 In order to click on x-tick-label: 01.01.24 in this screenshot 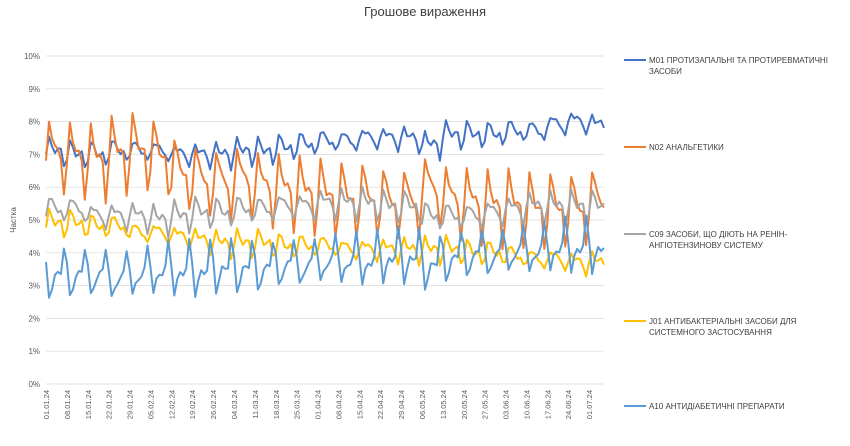, I will do `click(46, 404)`.